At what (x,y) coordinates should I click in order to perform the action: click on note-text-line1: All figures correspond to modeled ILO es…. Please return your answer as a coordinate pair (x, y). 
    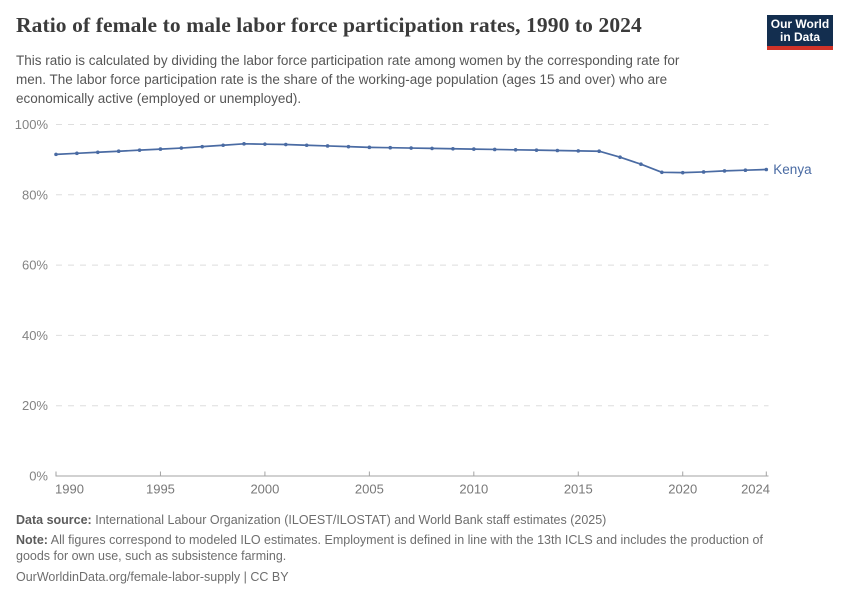
    Looking at the image, I should click on (406, 539).